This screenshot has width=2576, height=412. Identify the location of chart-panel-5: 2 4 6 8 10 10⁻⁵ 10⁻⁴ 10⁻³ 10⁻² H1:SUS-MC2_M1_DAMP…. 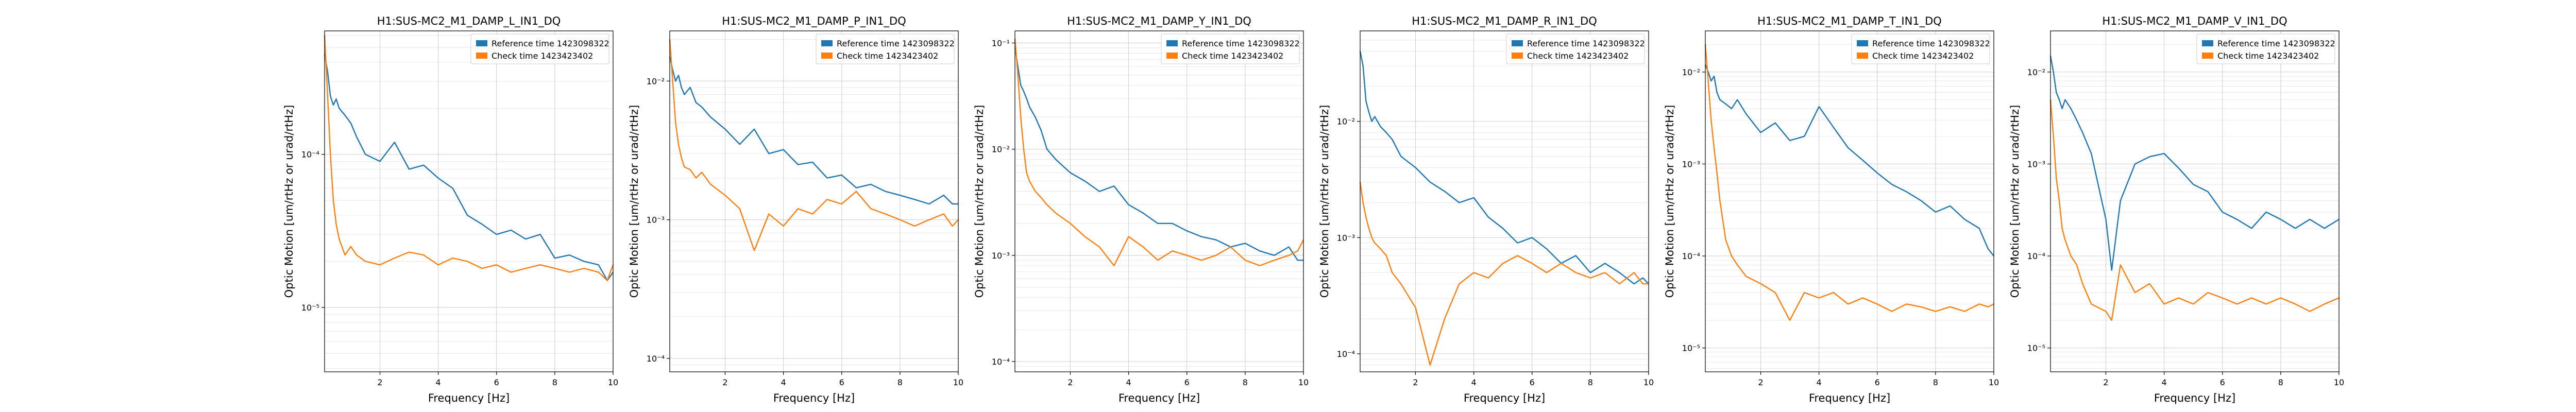
(1831, 209).